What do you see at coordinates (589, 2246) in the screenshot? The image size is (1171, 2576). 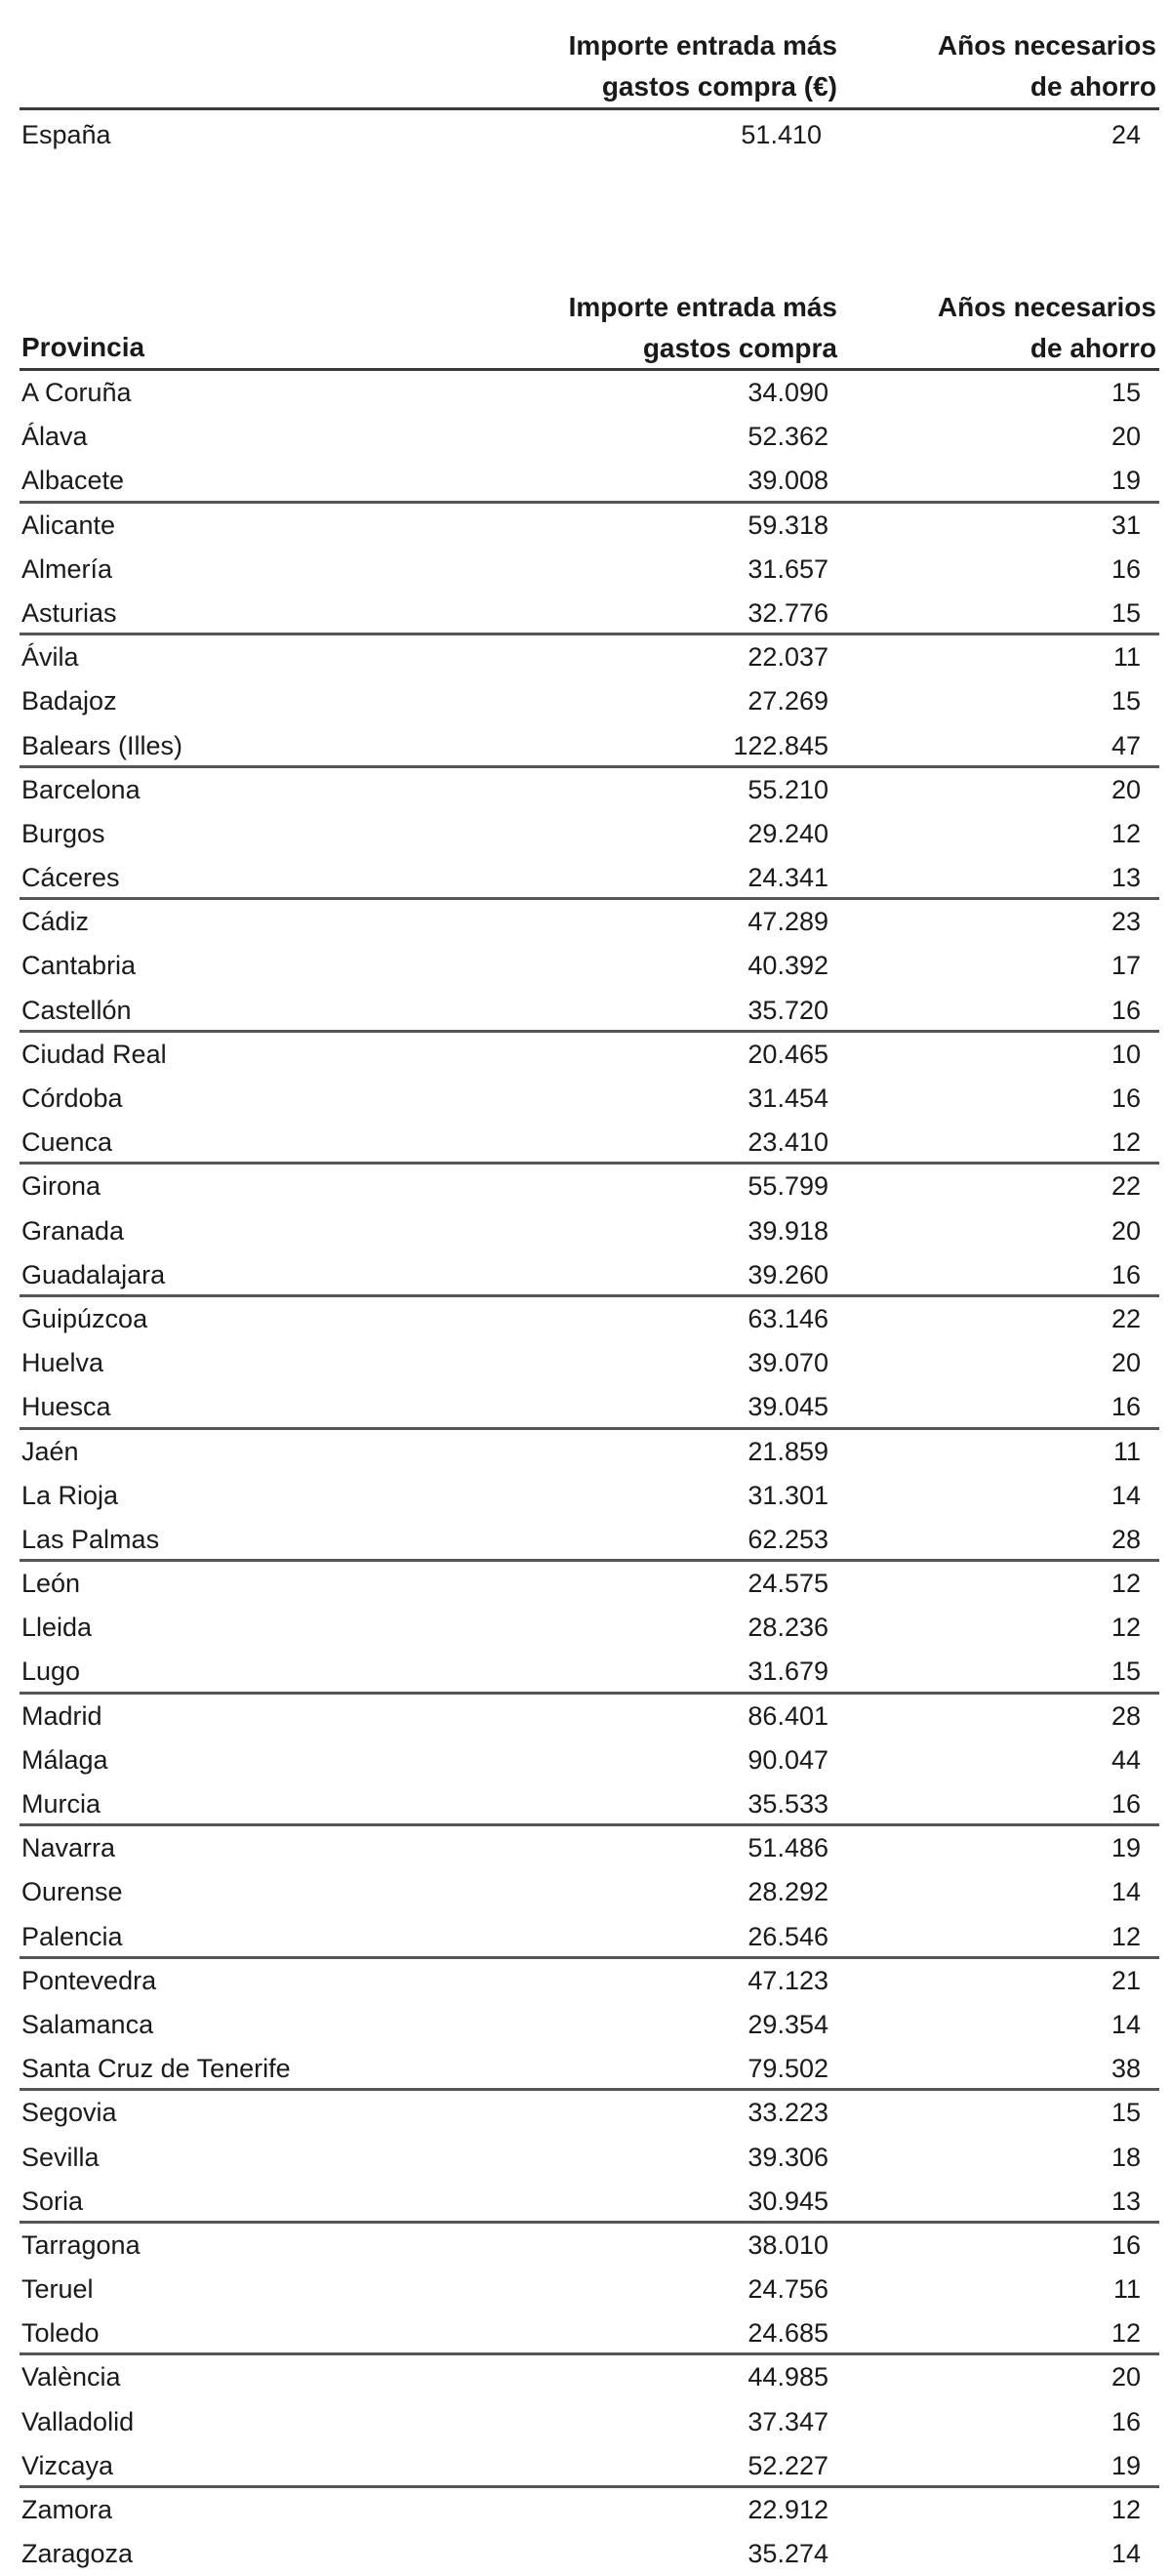 I see `table-row: Tarragona 38.010 16` at bounding box center [589, 2246].